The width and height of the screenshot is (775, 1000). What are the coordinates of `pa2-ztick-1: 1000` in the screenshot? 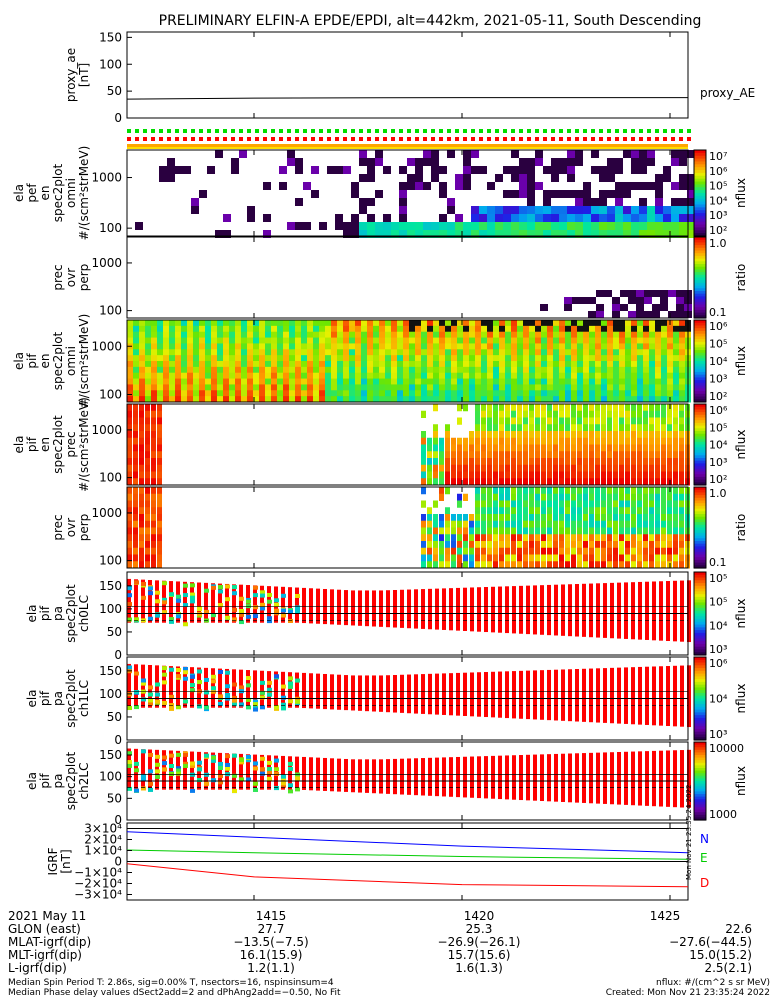 It's located at (723, 814).